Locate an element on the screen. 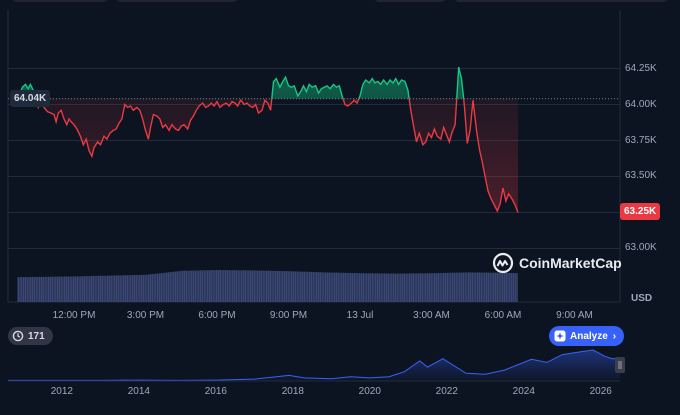  x-tick-label: 9:00 PM is located at coordinates (288, 315).